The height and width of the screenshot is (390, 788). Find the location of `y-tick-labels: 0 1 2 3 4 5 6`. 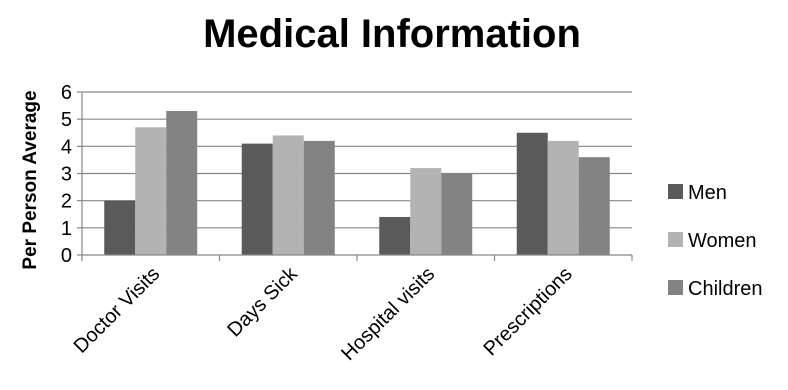

y-tick-labels: 0 1 2 3 4 5 6 is located at coordinates (66, 174).